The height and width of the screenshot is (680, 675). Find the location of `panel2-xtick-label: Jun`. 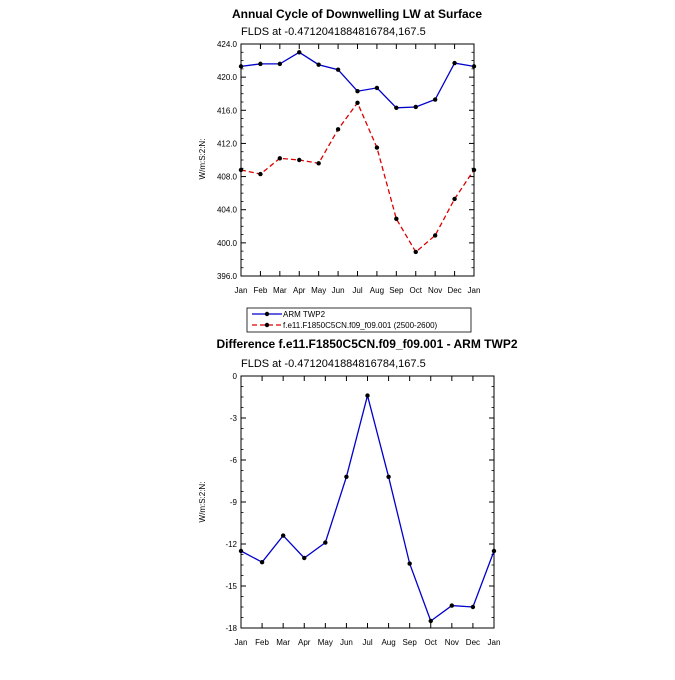

panel2-xtick-label: Jun is located at coordinates (346, 642).